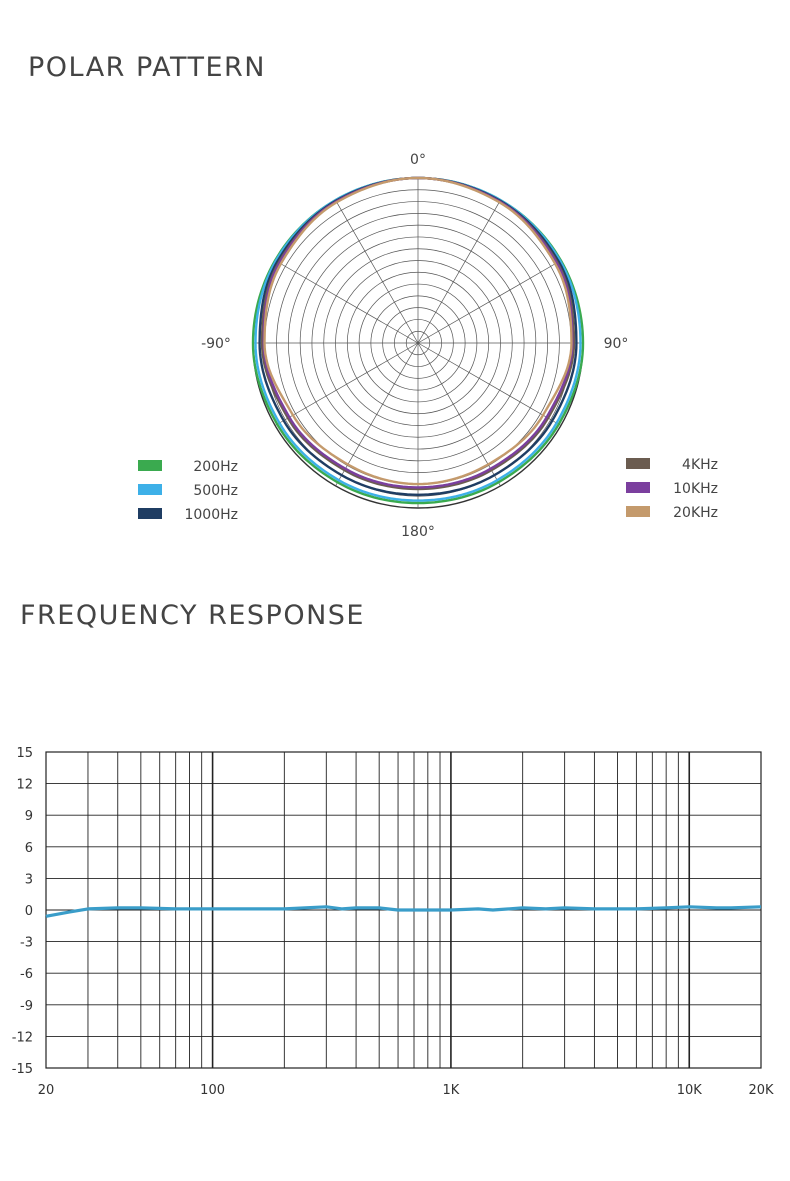 Image resolution: width=790 pixels, height=1181 pixels. I want to click on y-tick-label: -3, so click(26, 943).